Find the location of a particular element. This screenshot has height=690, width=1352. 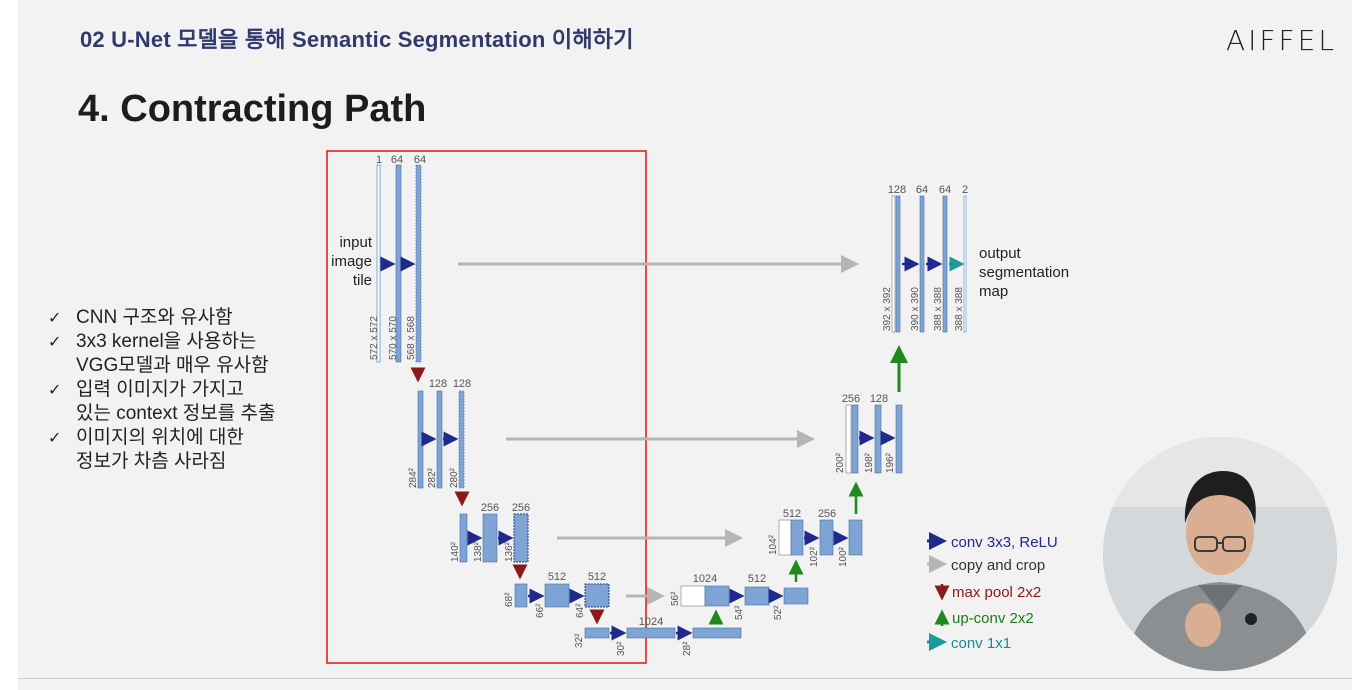

size-label: 66² is located at coordinates (540, 610).